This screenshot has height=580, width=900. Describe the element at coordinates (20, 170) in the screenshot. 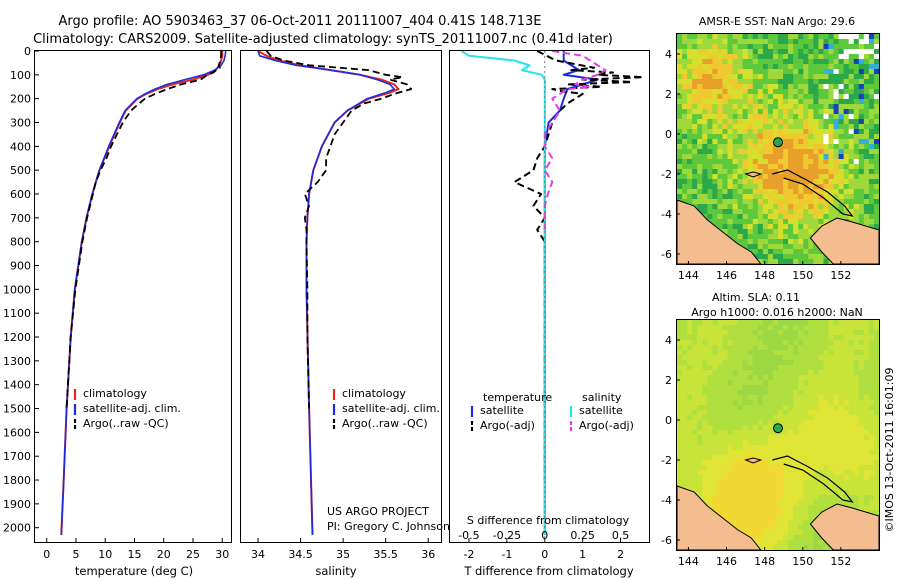

I see `y-tick-label: 500` at that location.